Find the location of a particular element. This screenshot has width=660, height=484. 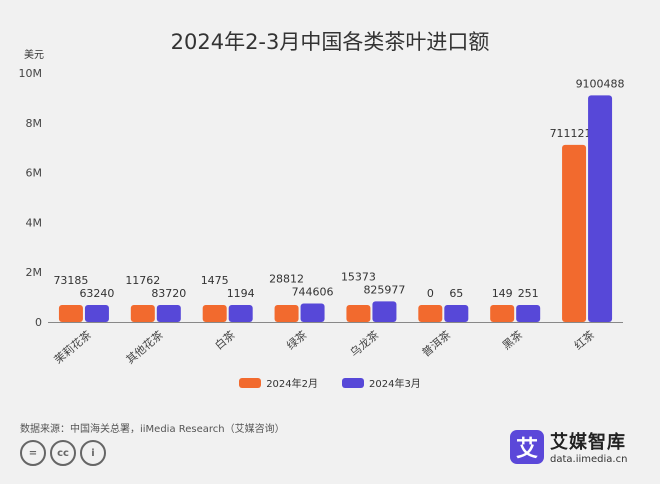

data-label: 15373 is located at coordinates (358, 276).